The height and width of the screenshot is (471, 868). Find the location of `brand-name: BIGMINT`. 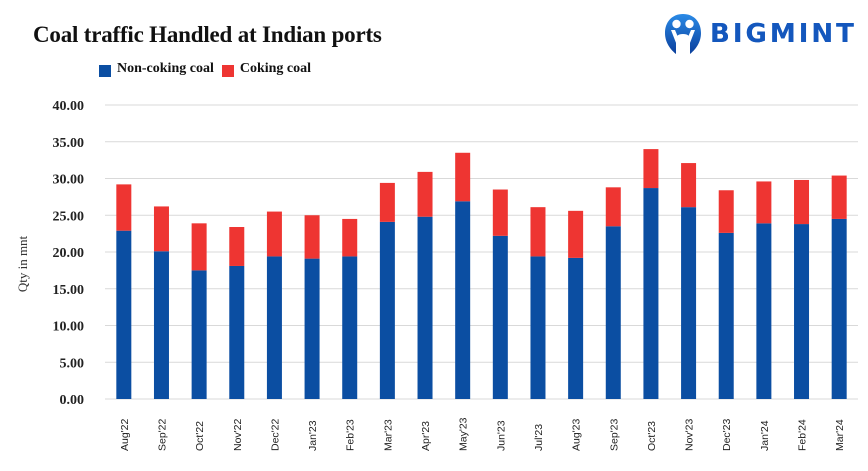

brand-name: BIGMINT is located at coordinates (783, 34).